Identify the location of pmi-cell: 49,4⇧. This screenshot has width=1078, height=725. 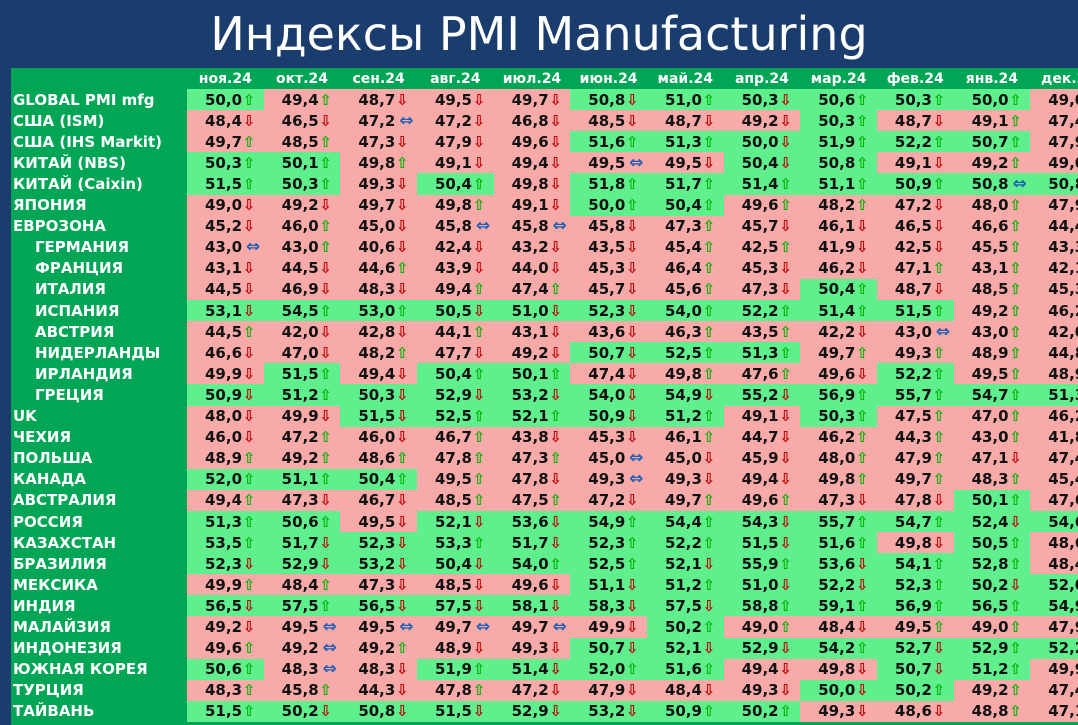
(225, 500).